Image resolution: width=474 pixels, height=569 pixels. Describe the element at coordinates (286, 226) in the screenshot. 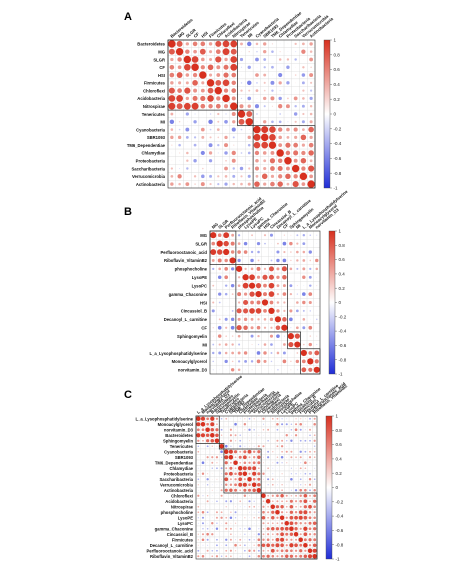

I see `column-label: CF` at that location.